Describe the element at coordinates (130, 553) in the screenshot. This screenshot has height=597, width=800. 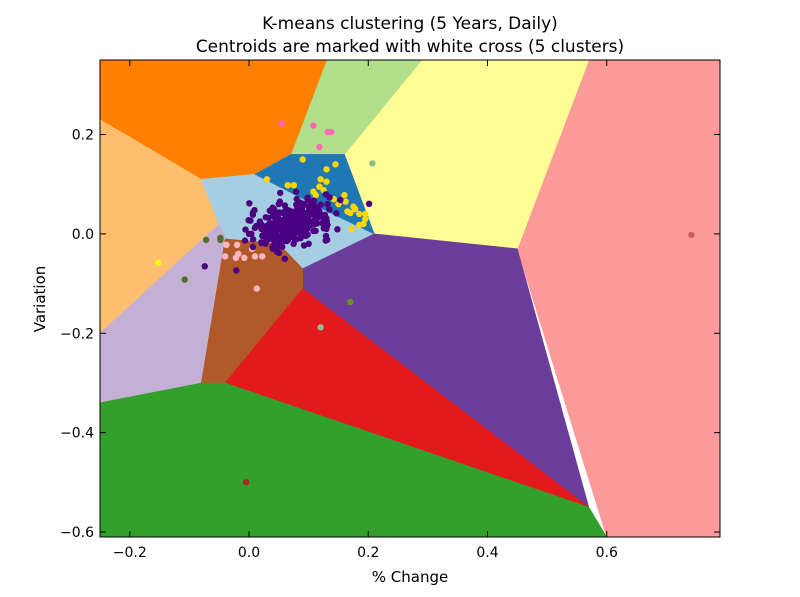
I see `x-tick-label: −0.2` at that location.